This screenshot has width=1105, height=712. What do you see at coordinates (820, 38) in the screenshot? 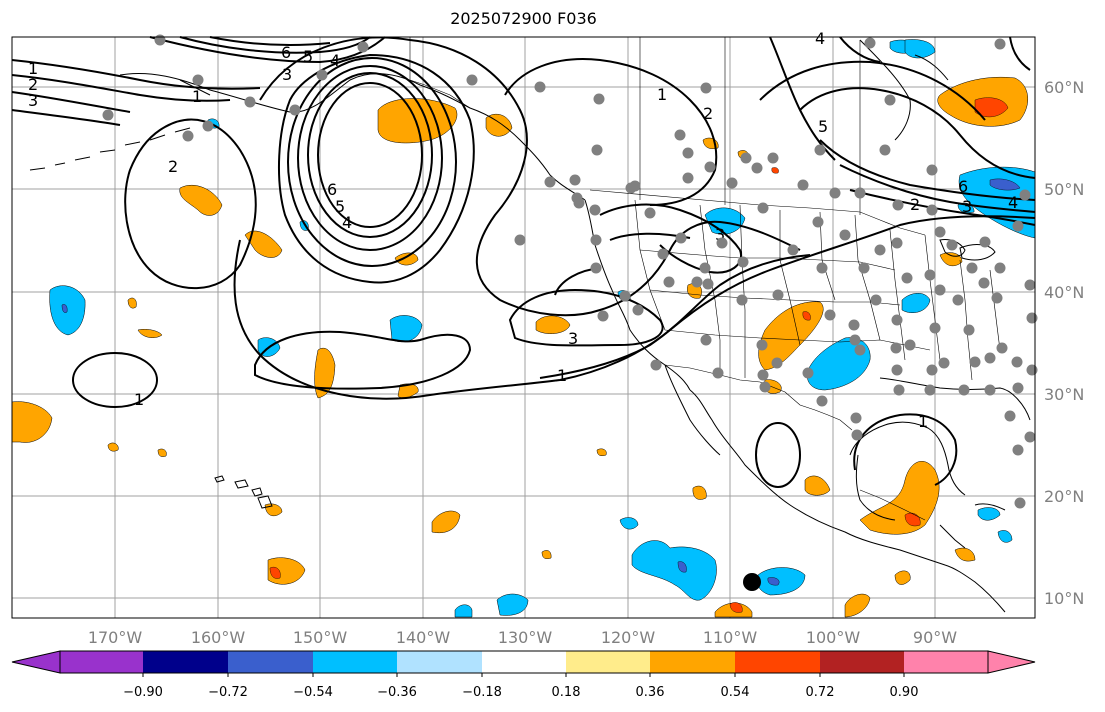
I see `contour-label: 4` at bounding box center [820, 38].